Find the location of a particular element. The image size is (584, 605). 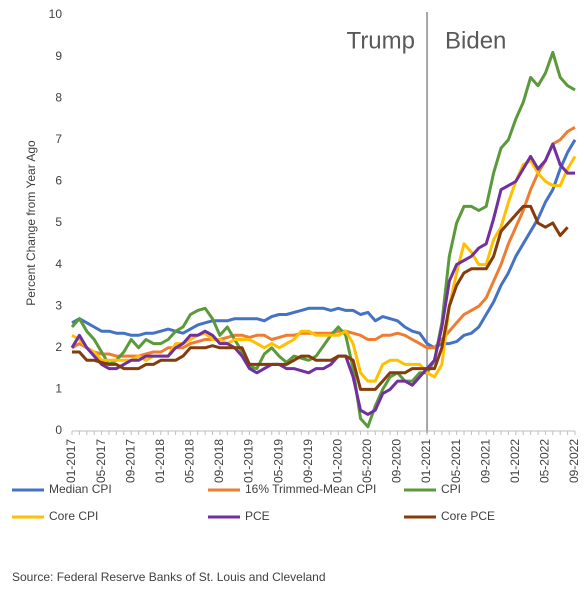

x-tick-label: 05-2020 is located at coordinates (367, 461).